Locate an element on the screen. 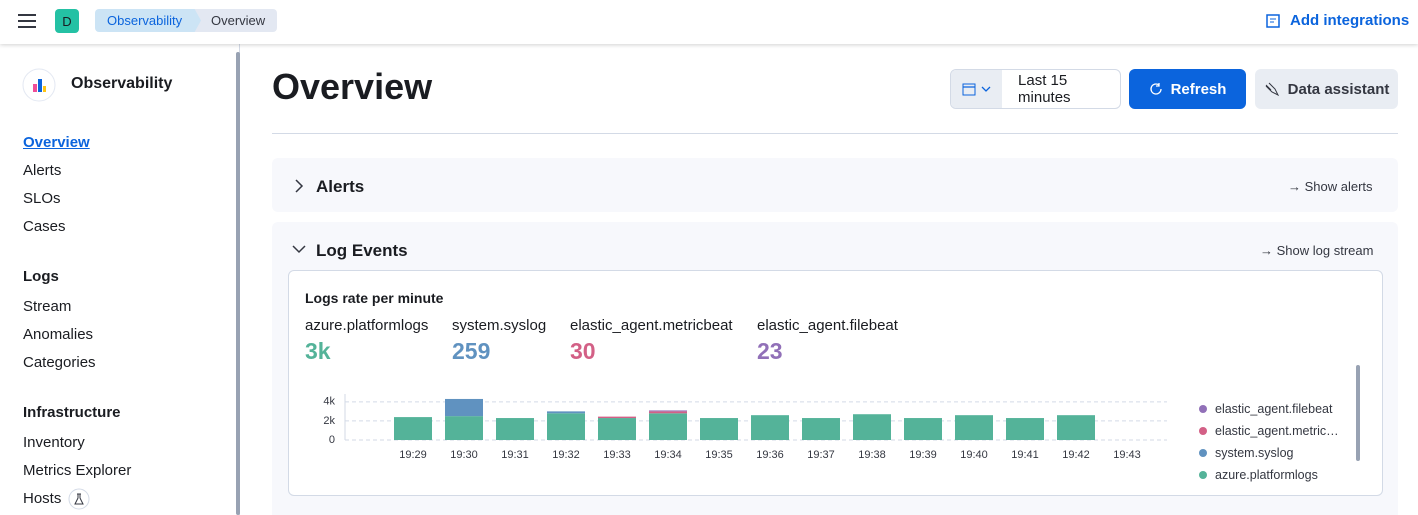 The width and height of the screenshot is (1418, 515). stat-value: 23 is located at coordinates (770, 351).